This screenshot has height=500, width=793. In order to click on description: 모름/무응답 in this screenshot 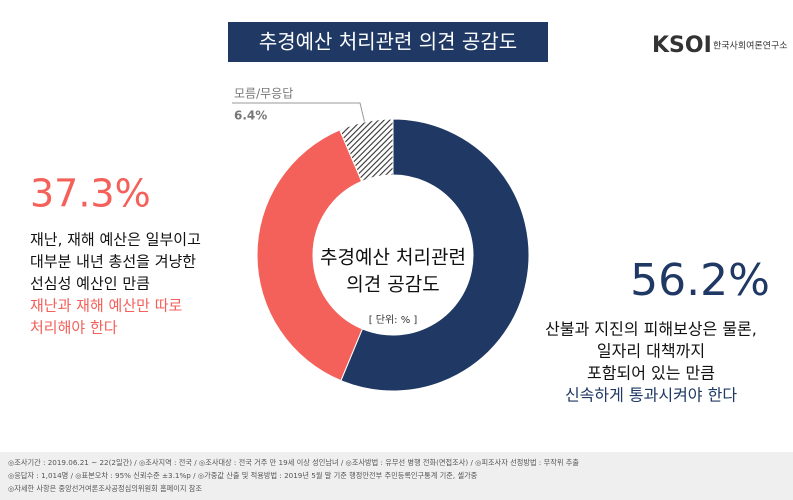, I will do `click(263, 94)`.